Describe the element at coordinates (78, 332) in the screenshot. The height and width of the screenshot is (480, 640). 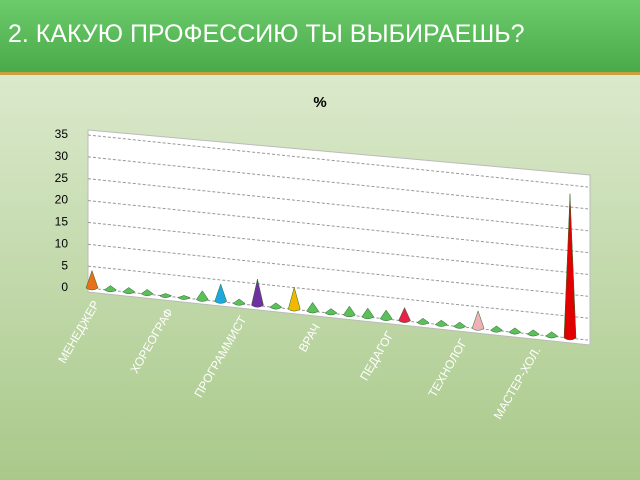
I see `x-tick-label: МЕНЕДЖЕР` at that location.